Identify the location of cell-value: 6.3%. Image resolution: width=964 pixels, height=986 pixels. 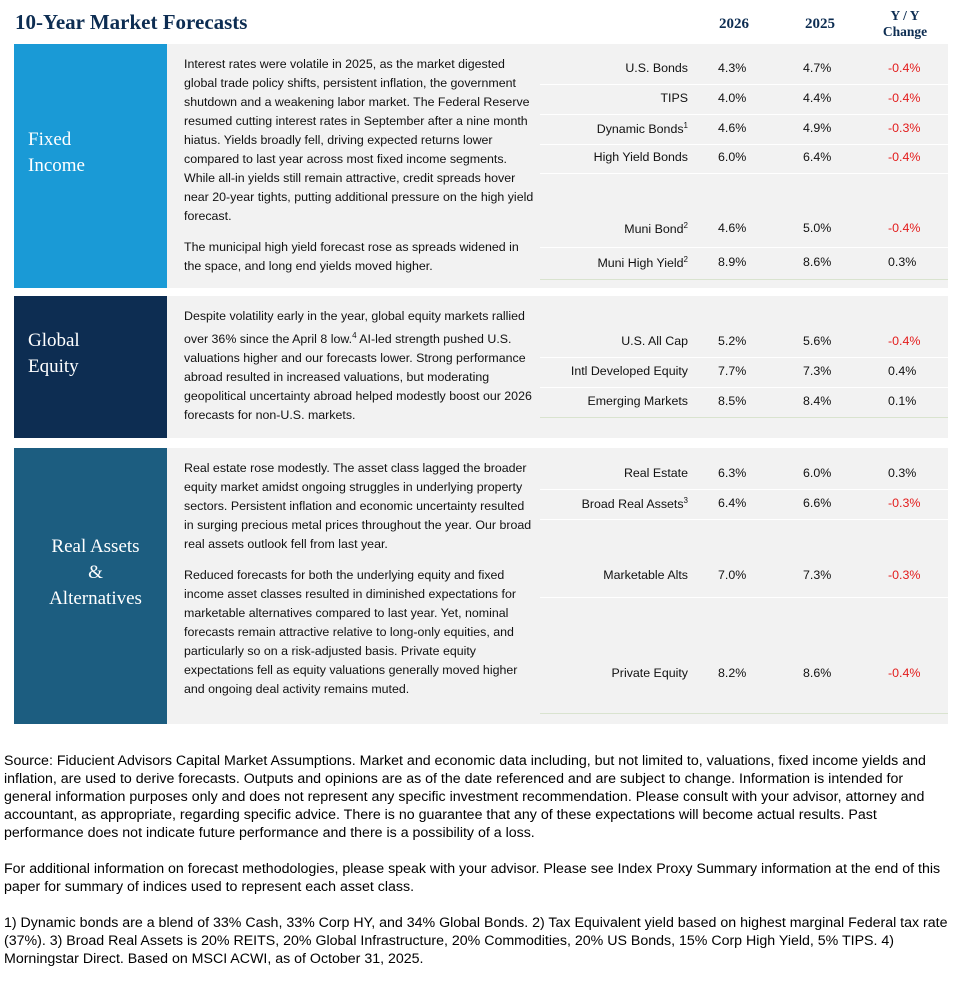
(732, 473).